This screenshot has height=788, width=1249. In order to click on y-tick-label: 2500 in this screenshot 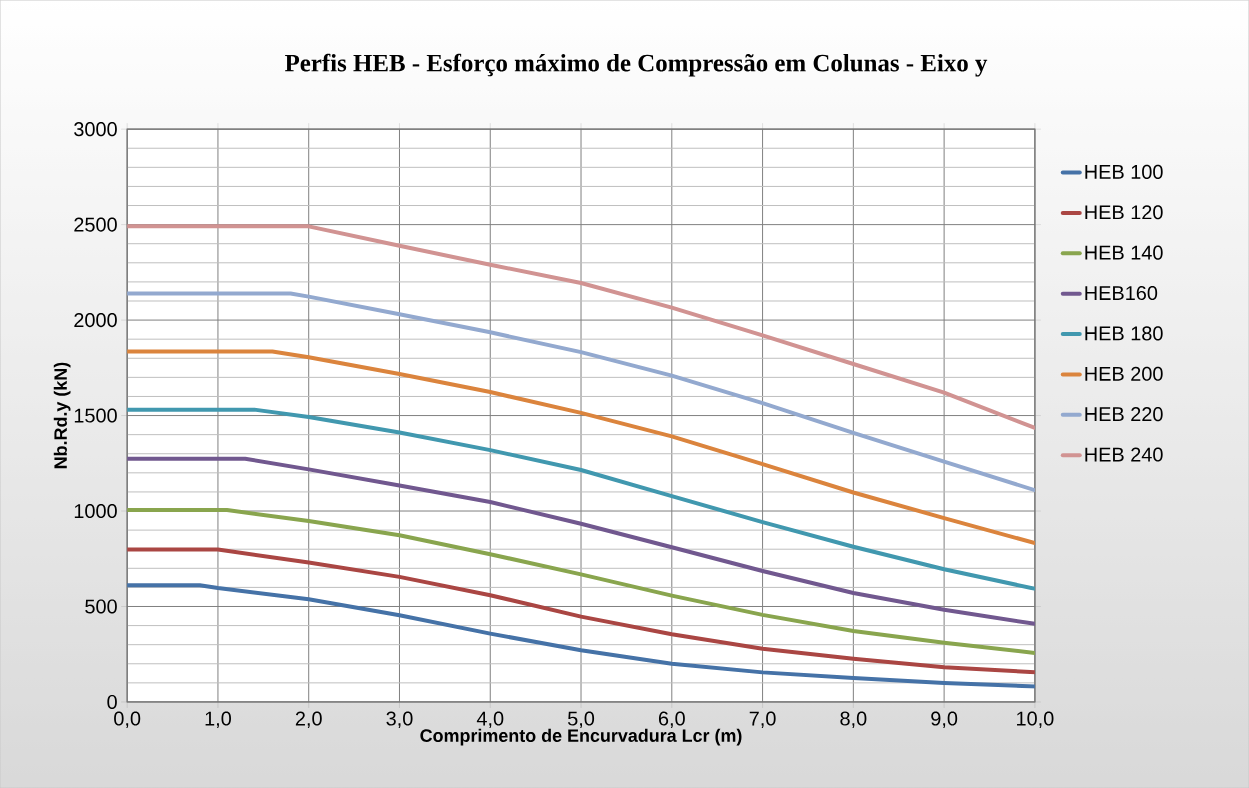, I will do `click(95, 224)`.